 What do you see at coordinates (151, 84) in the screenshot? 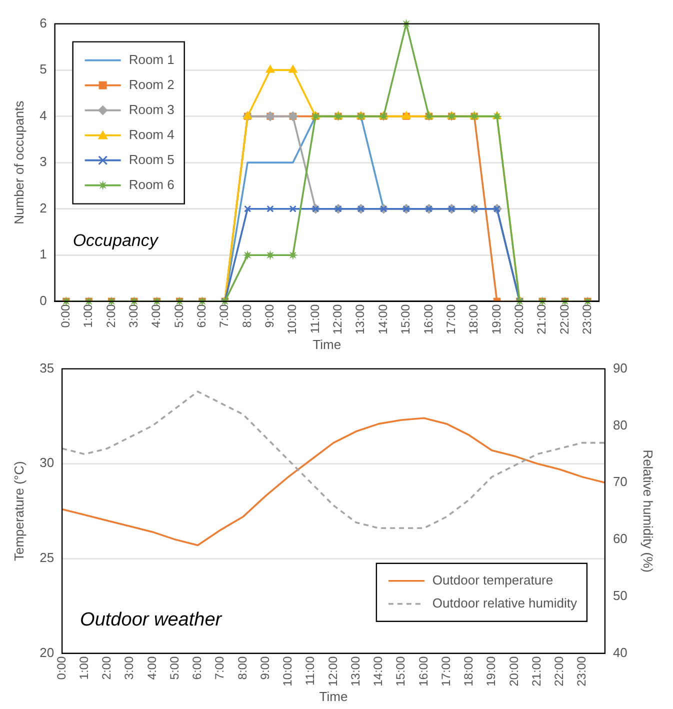
I see `legend-label: Room 2` at bounding box center [151, 84].